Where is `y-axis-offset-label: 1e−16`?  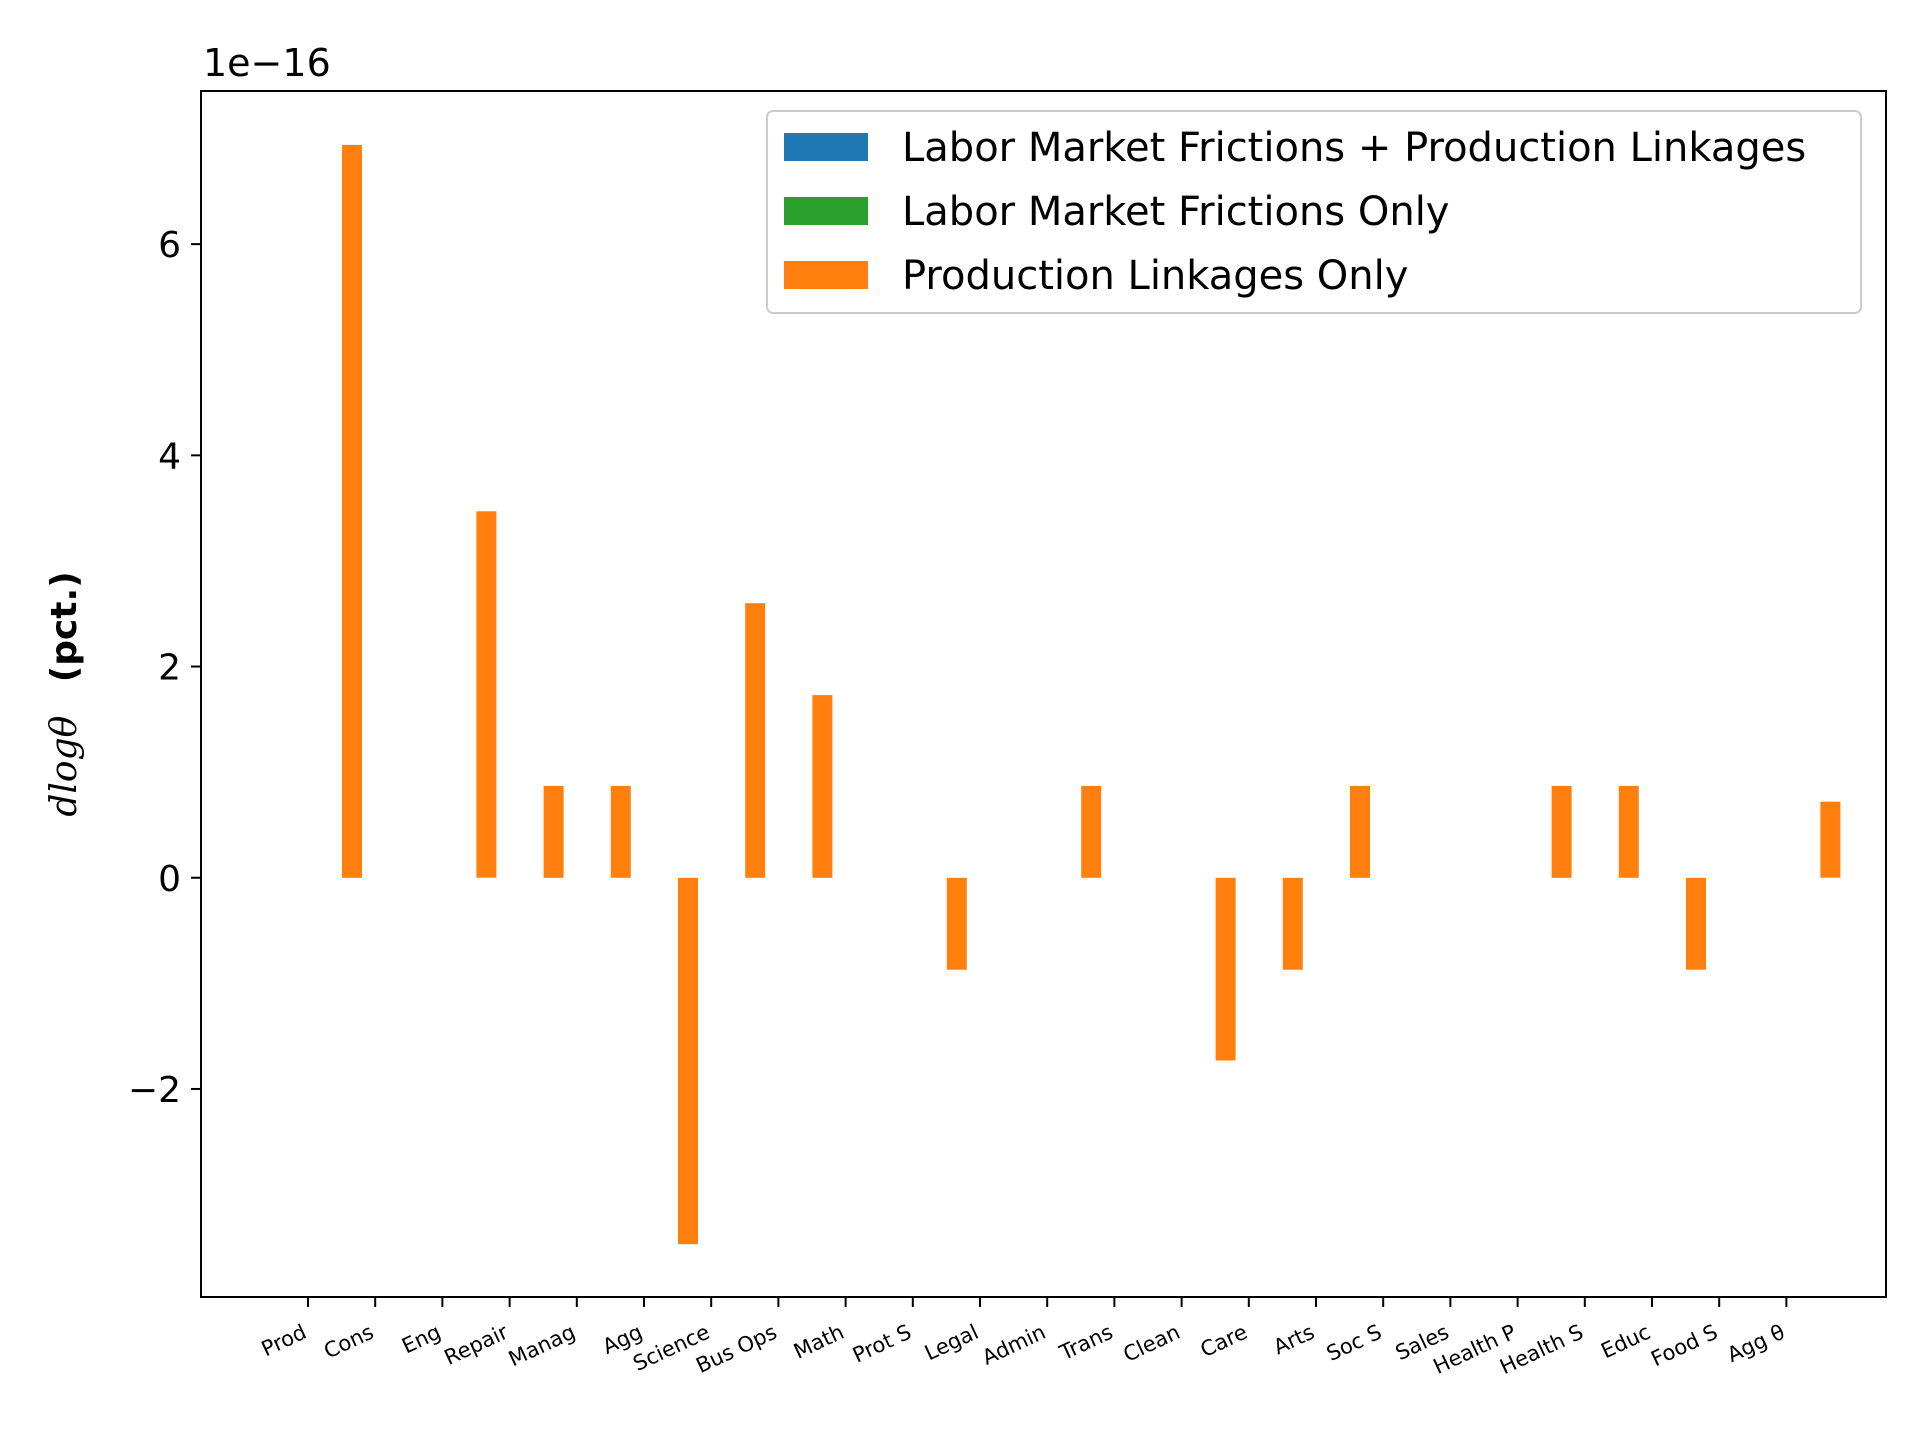 y-axis-offset-label: 1e−16 is located at coordinates (267, 63).